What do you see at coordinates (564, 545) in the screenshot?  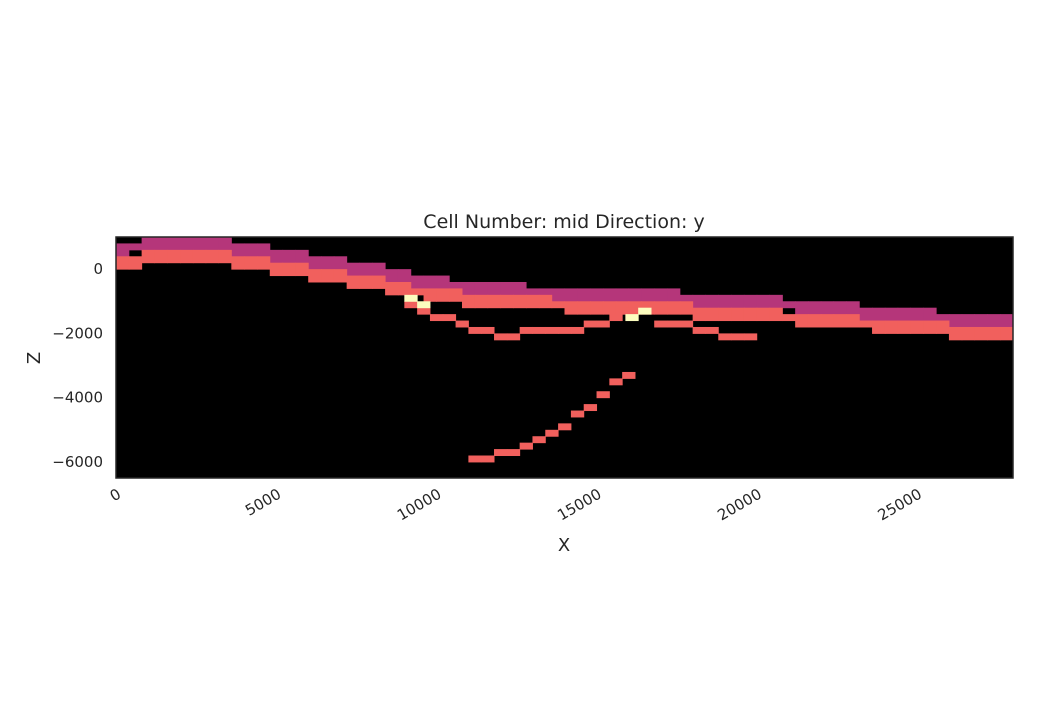 I see `x-axis-label: X` at bounding box center [564, 545].